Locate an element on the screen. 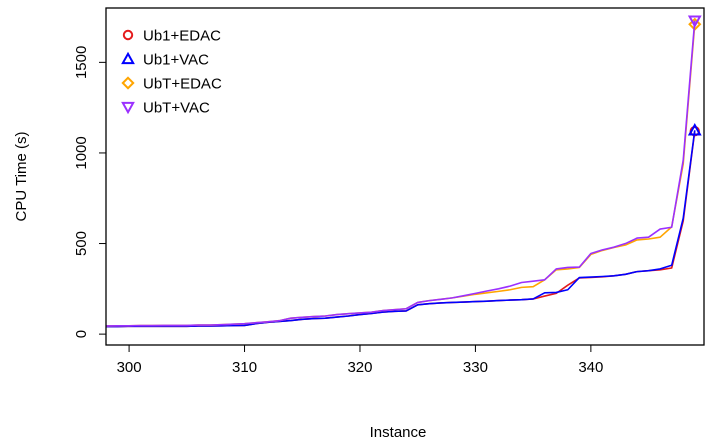 The height and width of the screenshot is (446, 705). y-tick-label: 1500 is located at coordinates (81, 62).